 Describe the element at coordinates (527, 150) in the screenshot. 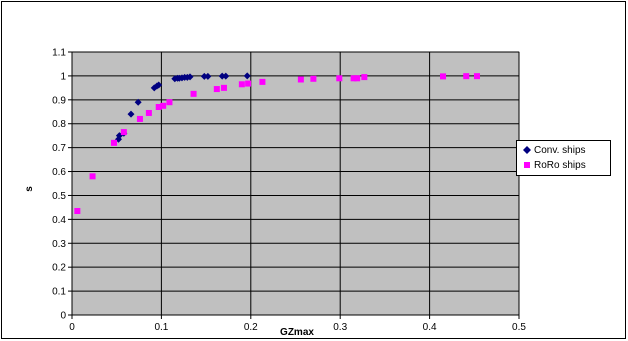

I see `diamond-marker-icon` at that location.